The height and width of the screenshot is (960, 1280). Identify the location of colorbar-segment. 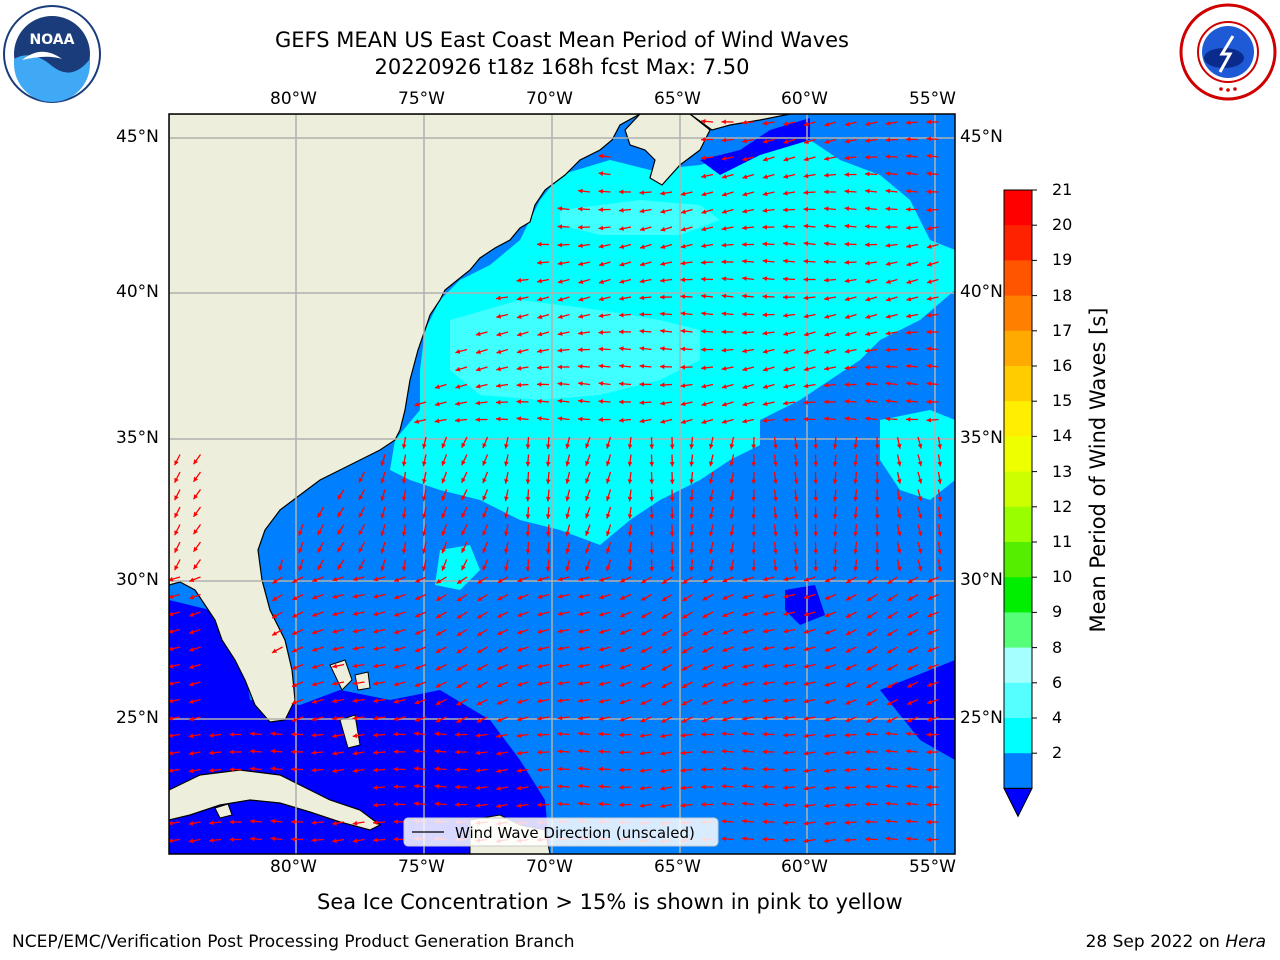
(1018, 208).